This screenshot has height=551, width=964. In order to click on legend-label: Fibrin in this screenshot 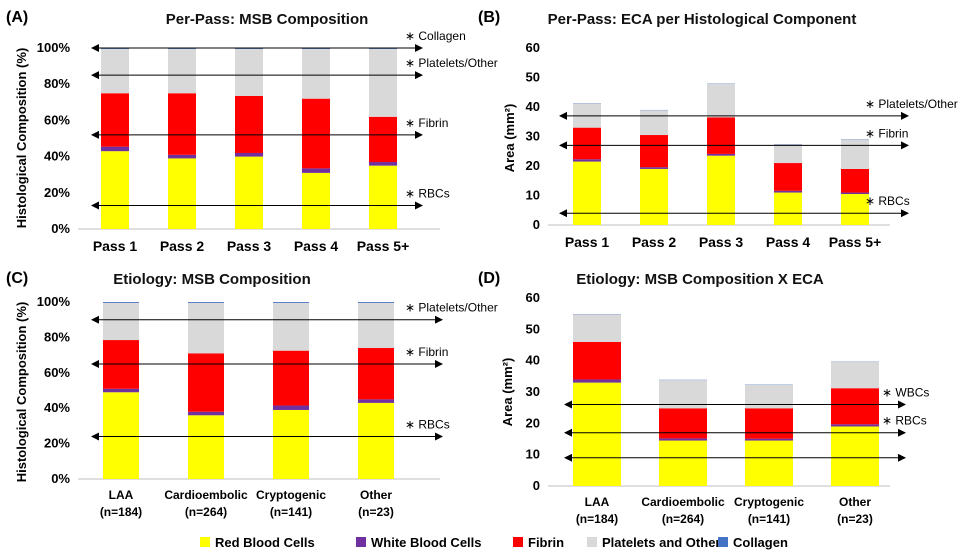, I will do `click(546, 542)`.